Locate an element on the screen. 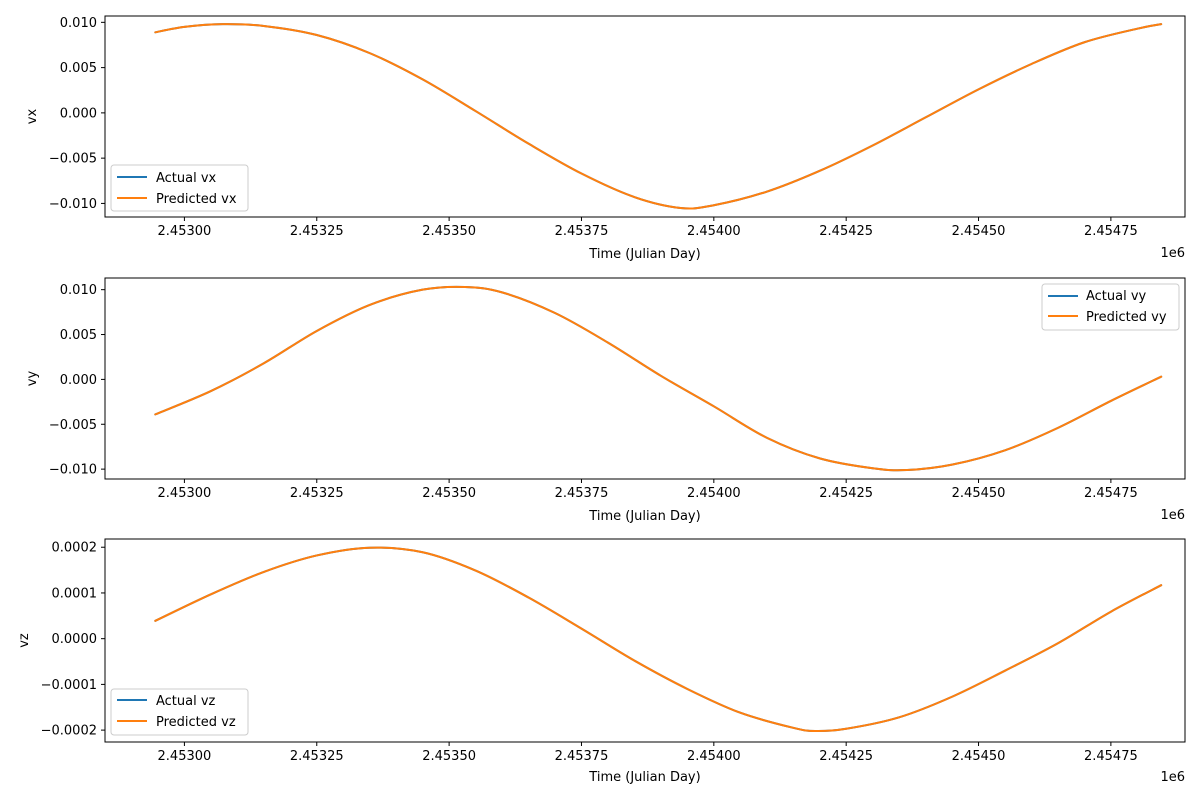 This screenshot has width=1200, height=800. y-tick-label: 0.0001 is located at coordinates (75, 593).